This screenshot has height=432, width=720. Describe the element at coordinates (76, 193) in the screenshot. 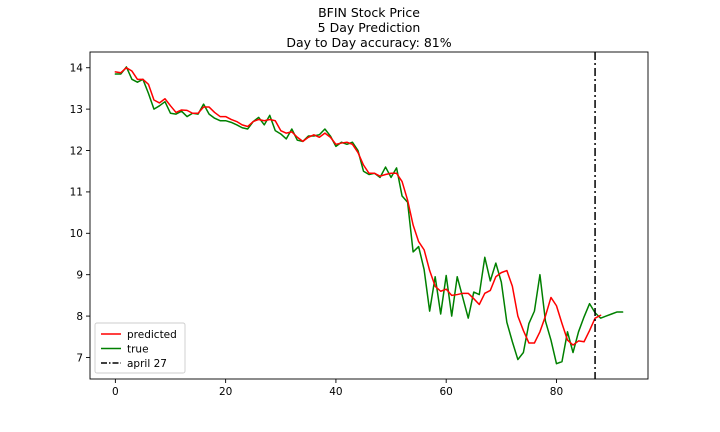

I see `y-tick-label: 11` at that location.